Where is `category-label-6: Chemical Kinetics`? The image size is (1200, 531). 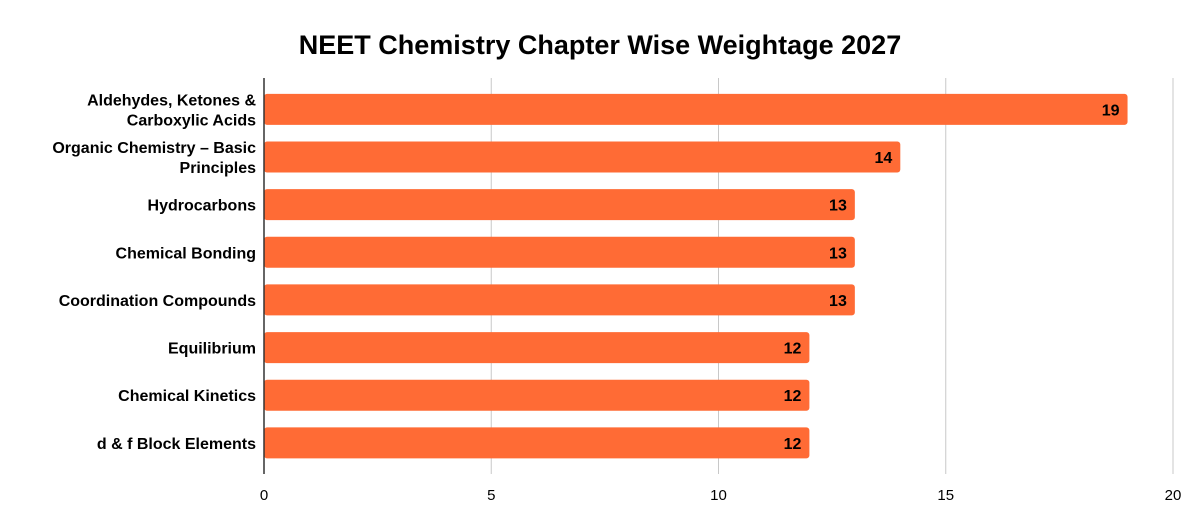 category-label-6: Chemical Kinetics is located at coordinates (187, 396).